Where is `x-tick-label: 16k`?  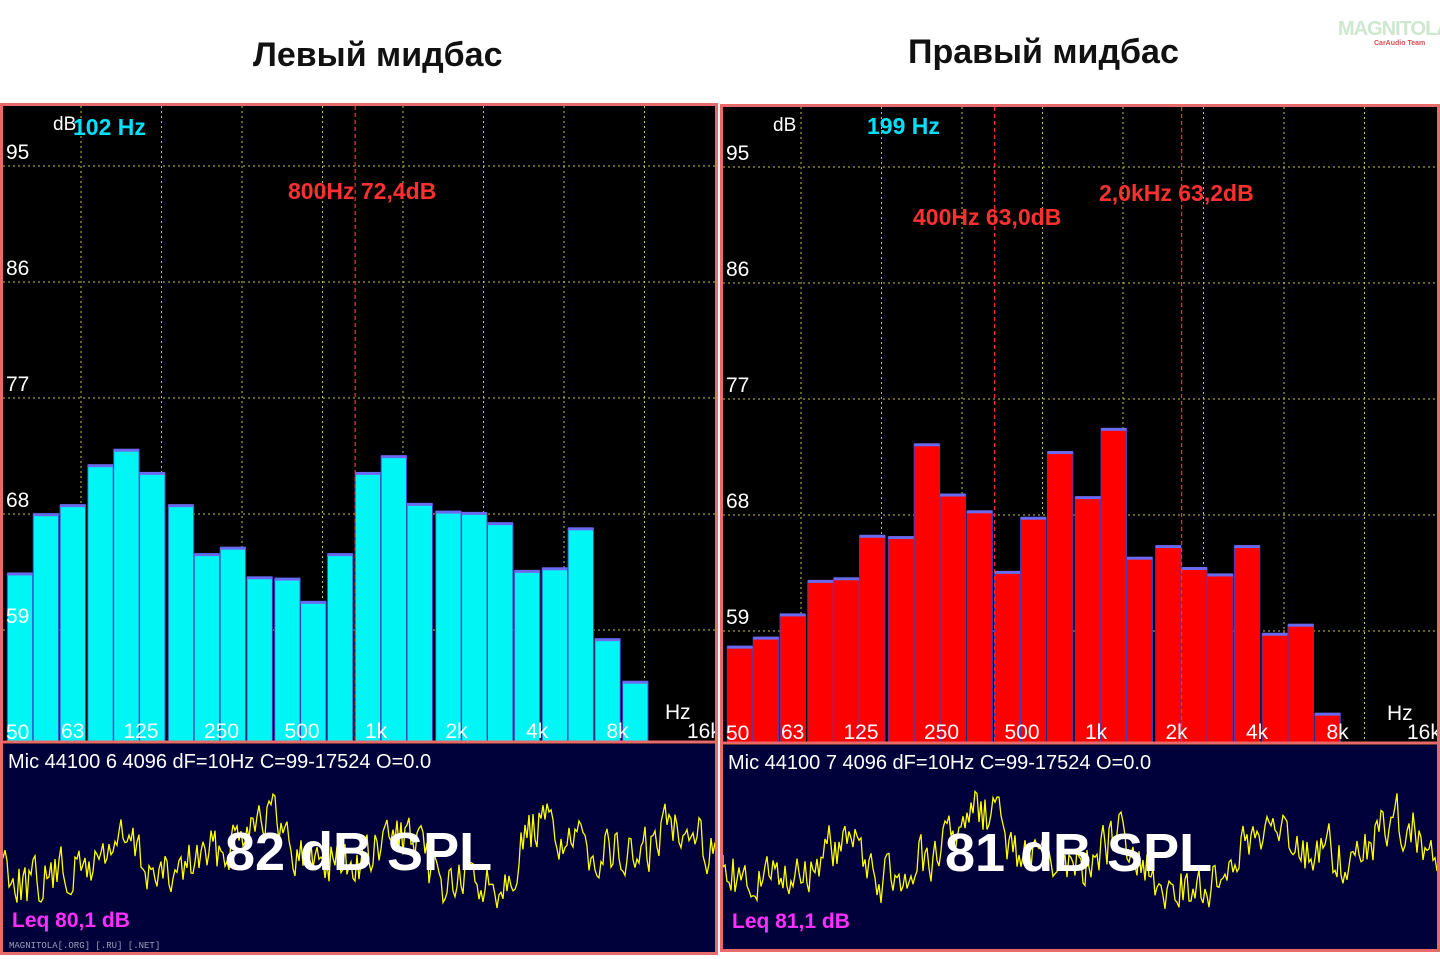
x-tick-label: 16k is located at coordinates (1422, 732).